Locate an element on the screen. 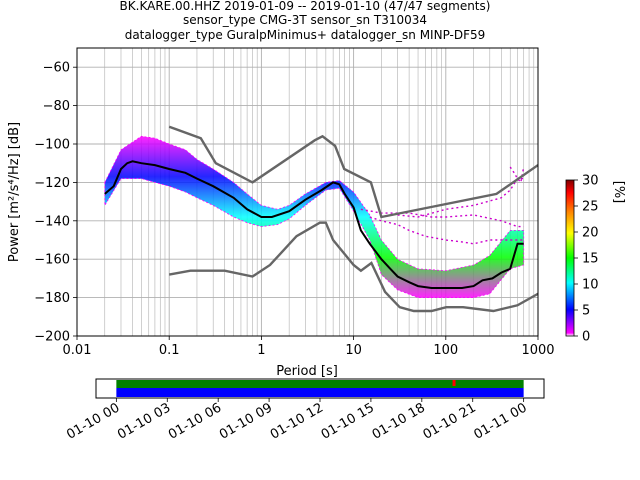  timeline-tick-label: 01-10 00 is located at coordinates (93, 421).